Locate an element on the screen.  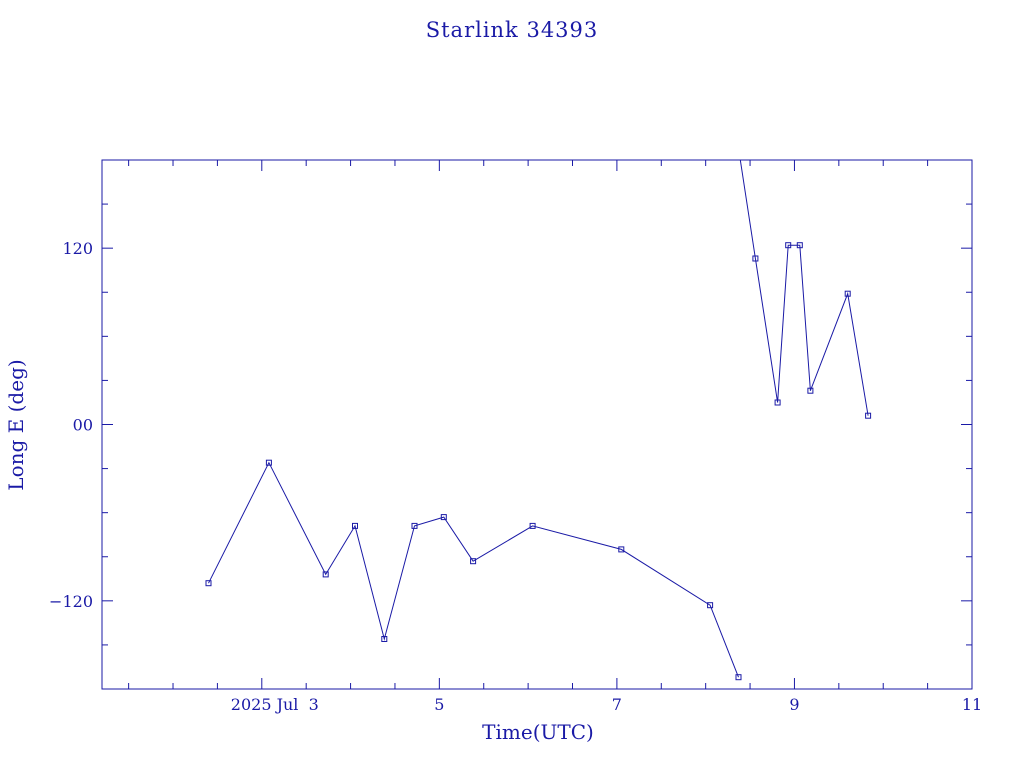
y-tick-label: 00 is located at coordinates (83, 425).